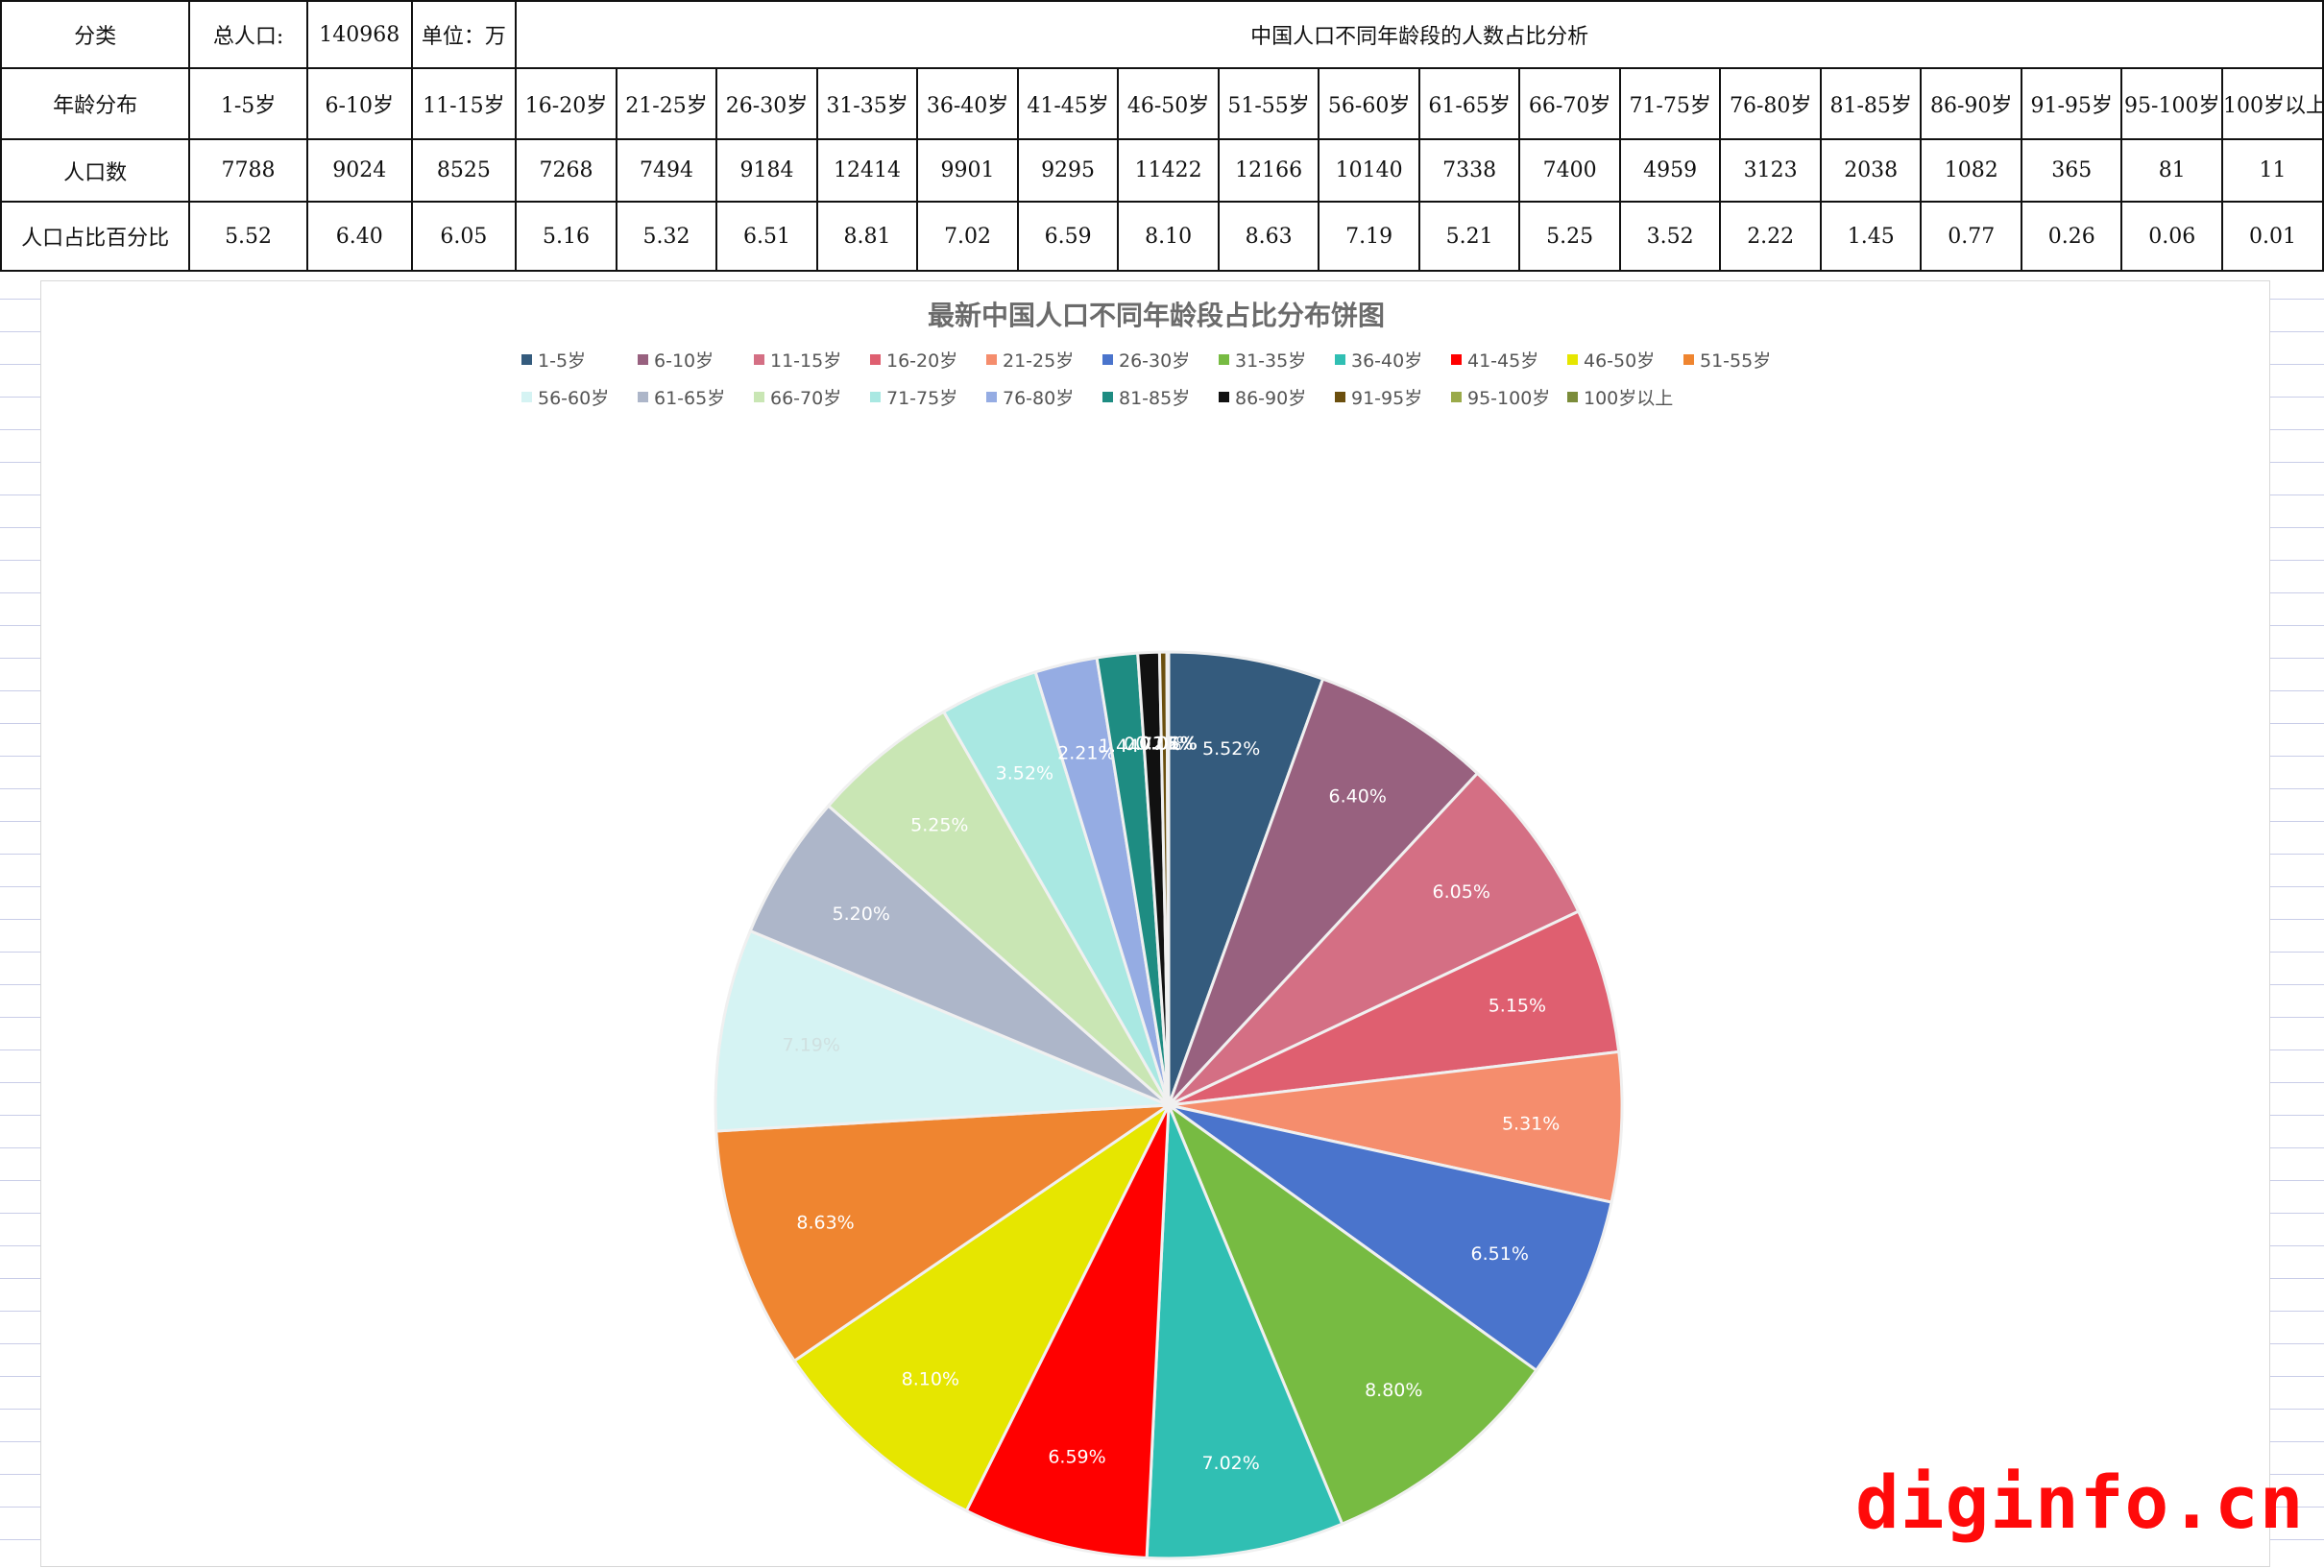  Describe the element at coordinates (566, 236) in the screenshot. I see `pct-cell: 5.16` at that location.